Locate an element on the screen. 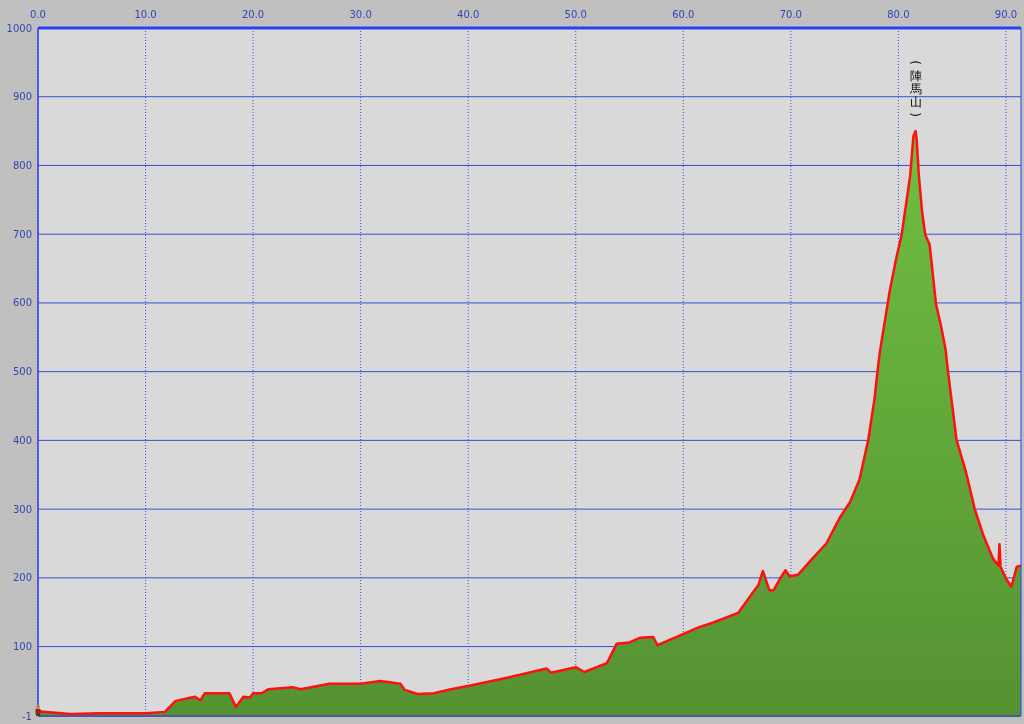 The width and height of the screenshot is (1024, 724). x-tick-label: 90.0 is located at coordinates (1006, 14).